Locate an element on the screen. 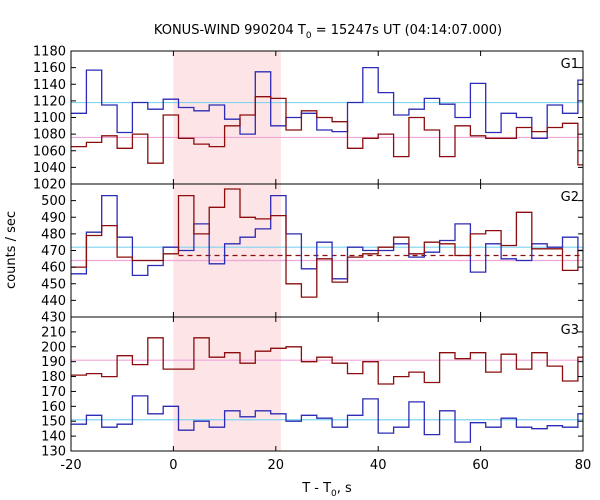 The height and width of the screenshot is (500, 600). y-tick-label: 440 is located at coordinates (53, 301).